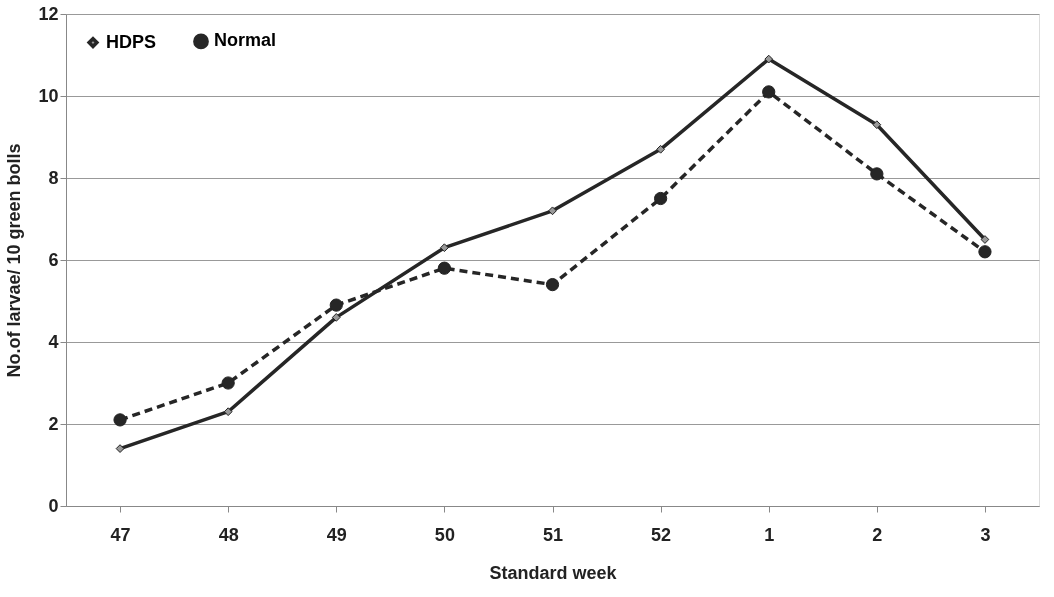 The image size is (1054, 597). I want to click on x-tick-label: 50, so click(444, 534).